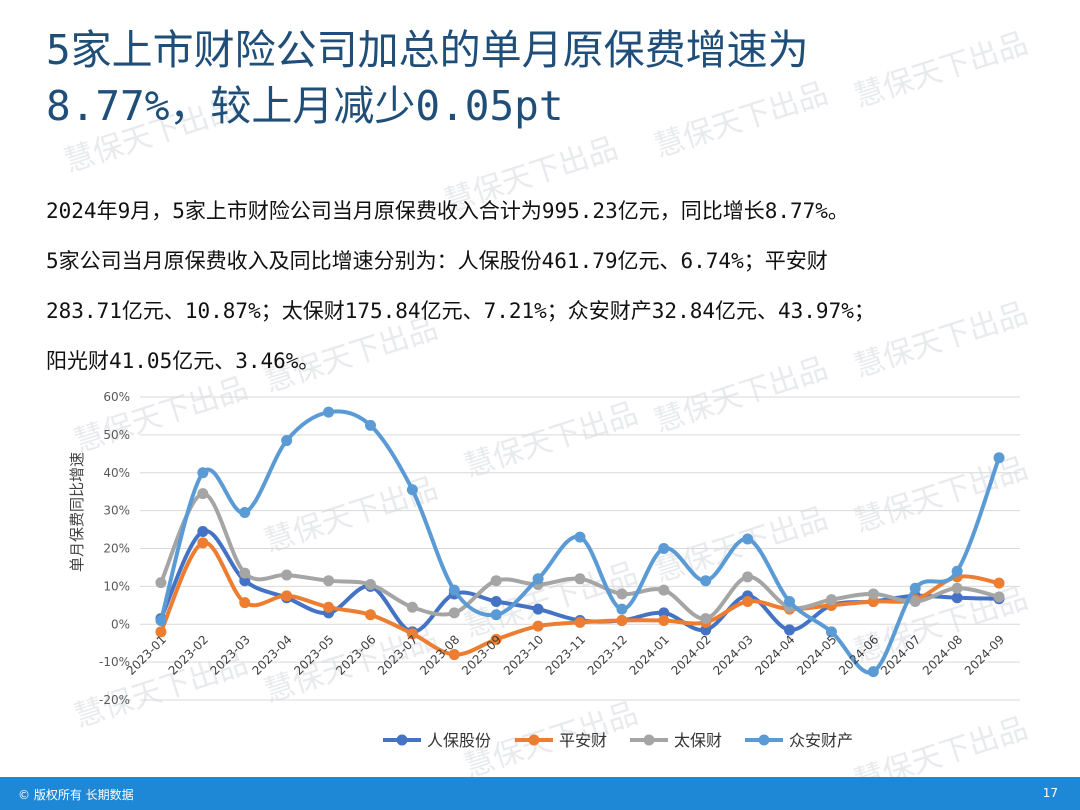 The height and width of the screenshot is (810, 1080). I want to click on x-tick-label: 2024-09, so click(984, 654).